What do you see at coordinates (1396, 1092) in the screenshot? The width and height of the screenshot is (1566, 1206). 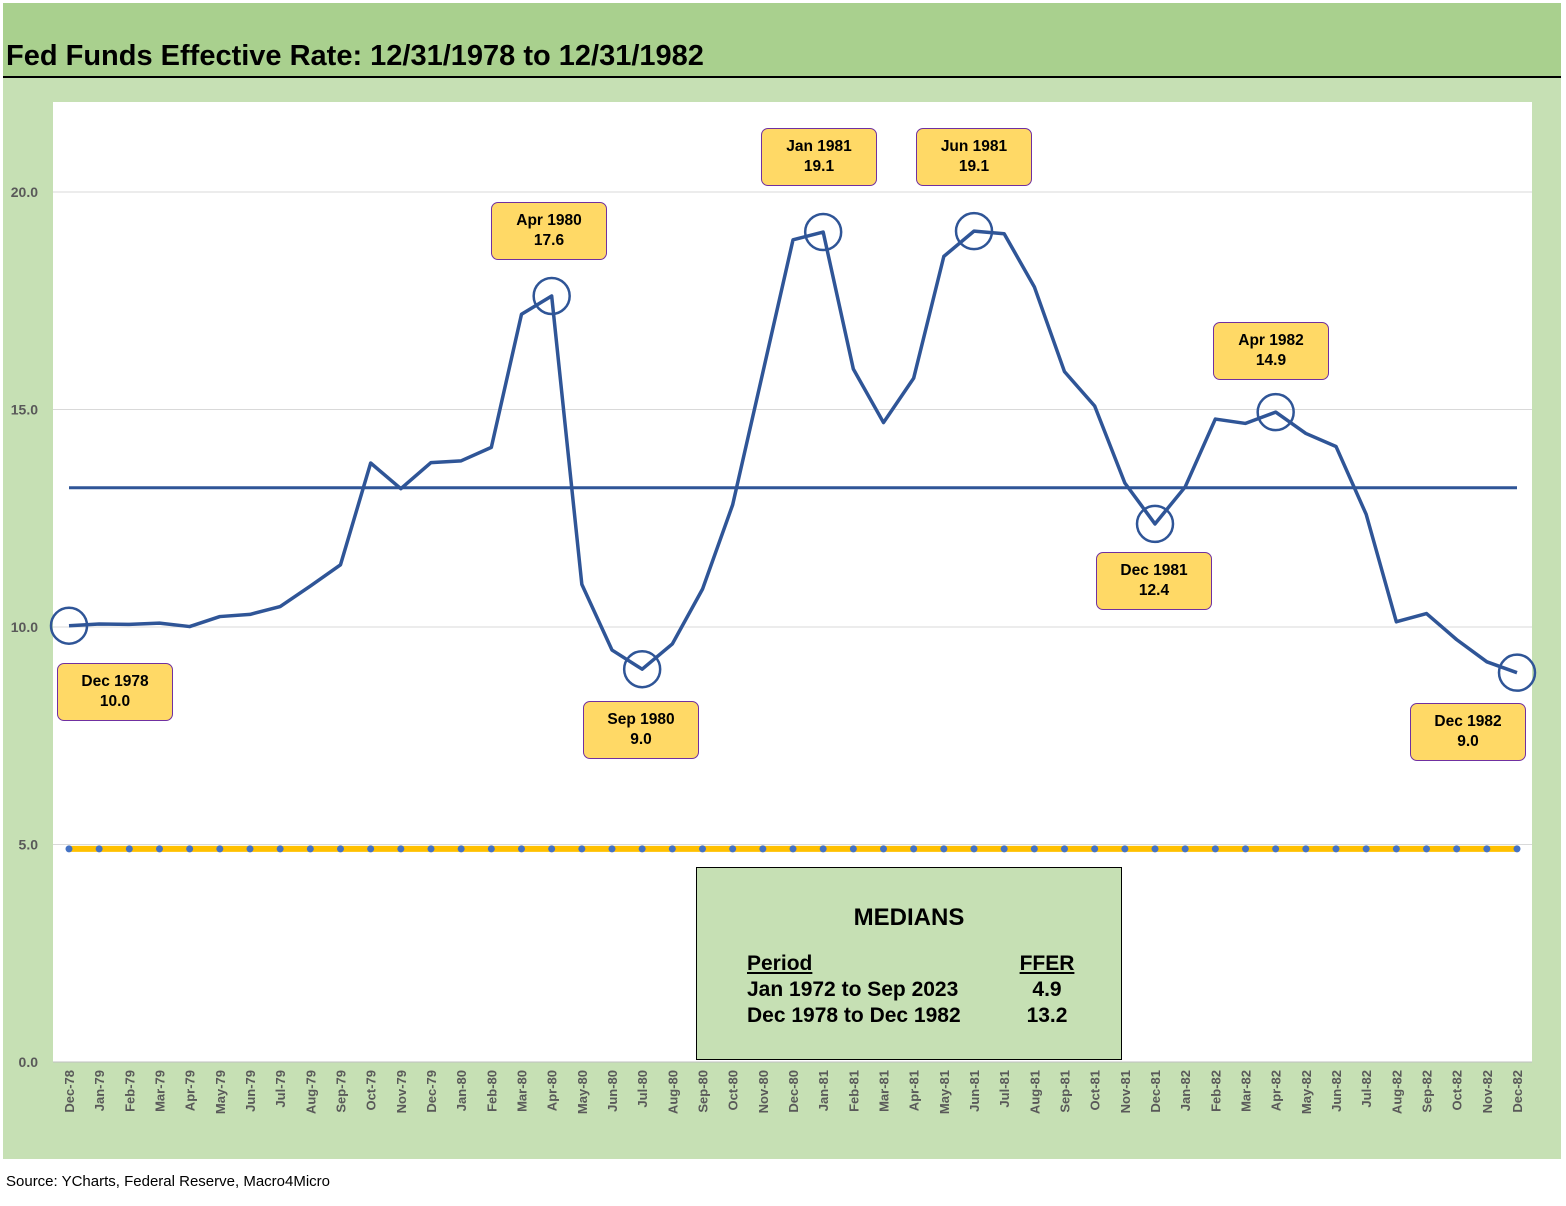 I see `x-tick-label: Aug-82` at bounding box center [1396, 1092].